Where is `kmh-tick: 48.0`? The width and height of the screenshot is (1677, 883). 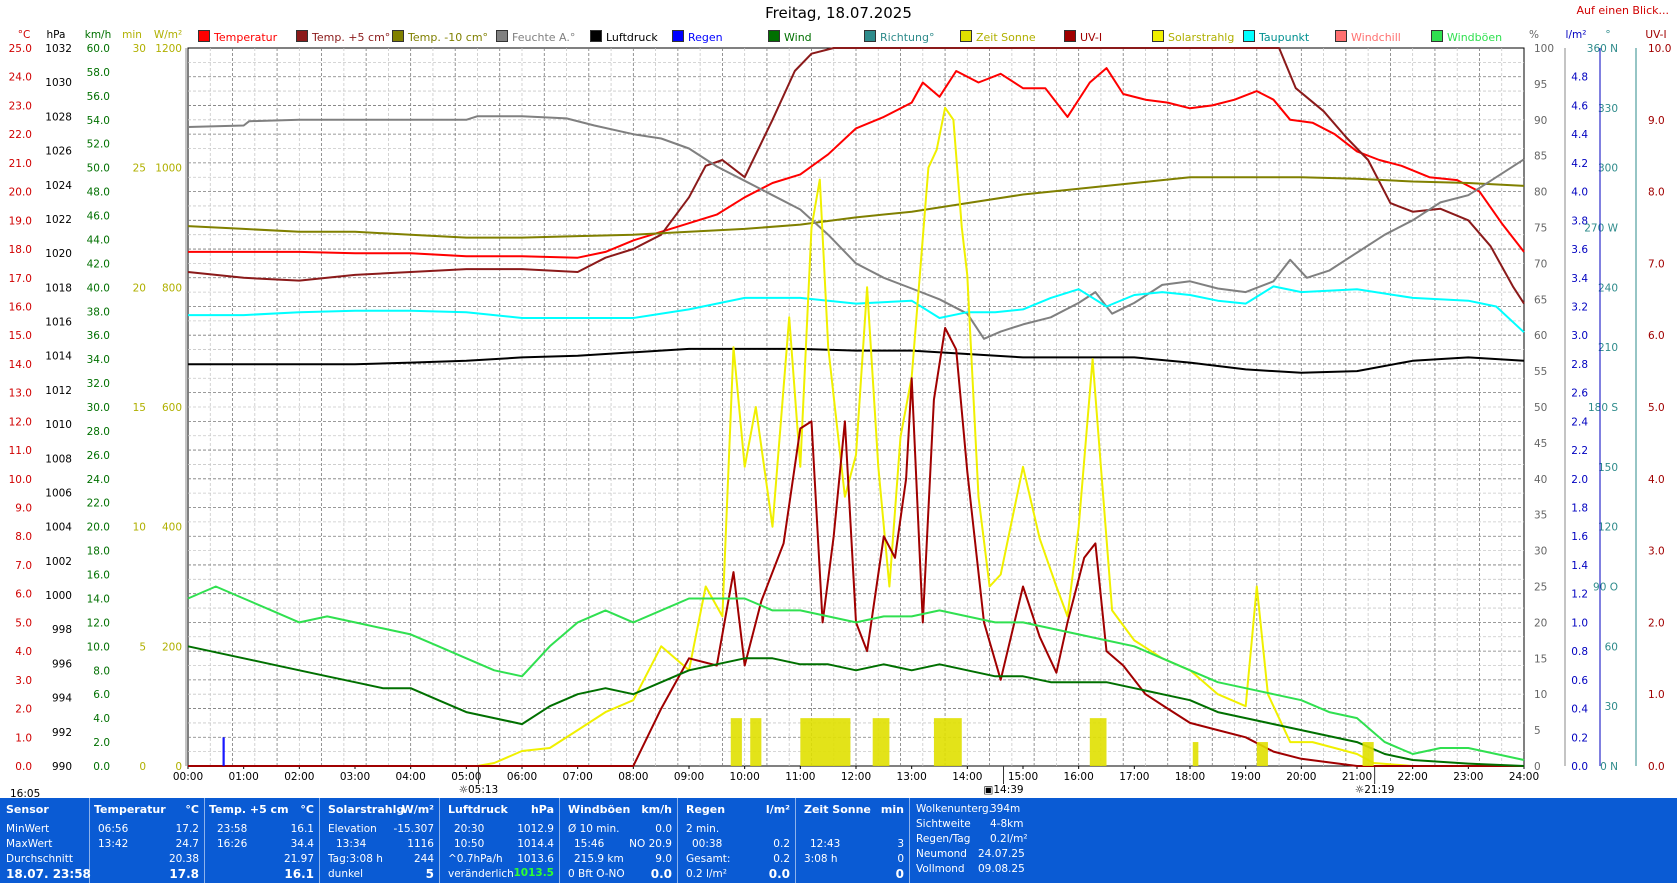 kmh-tick: 48.0 is located at coordinates (98, 193).